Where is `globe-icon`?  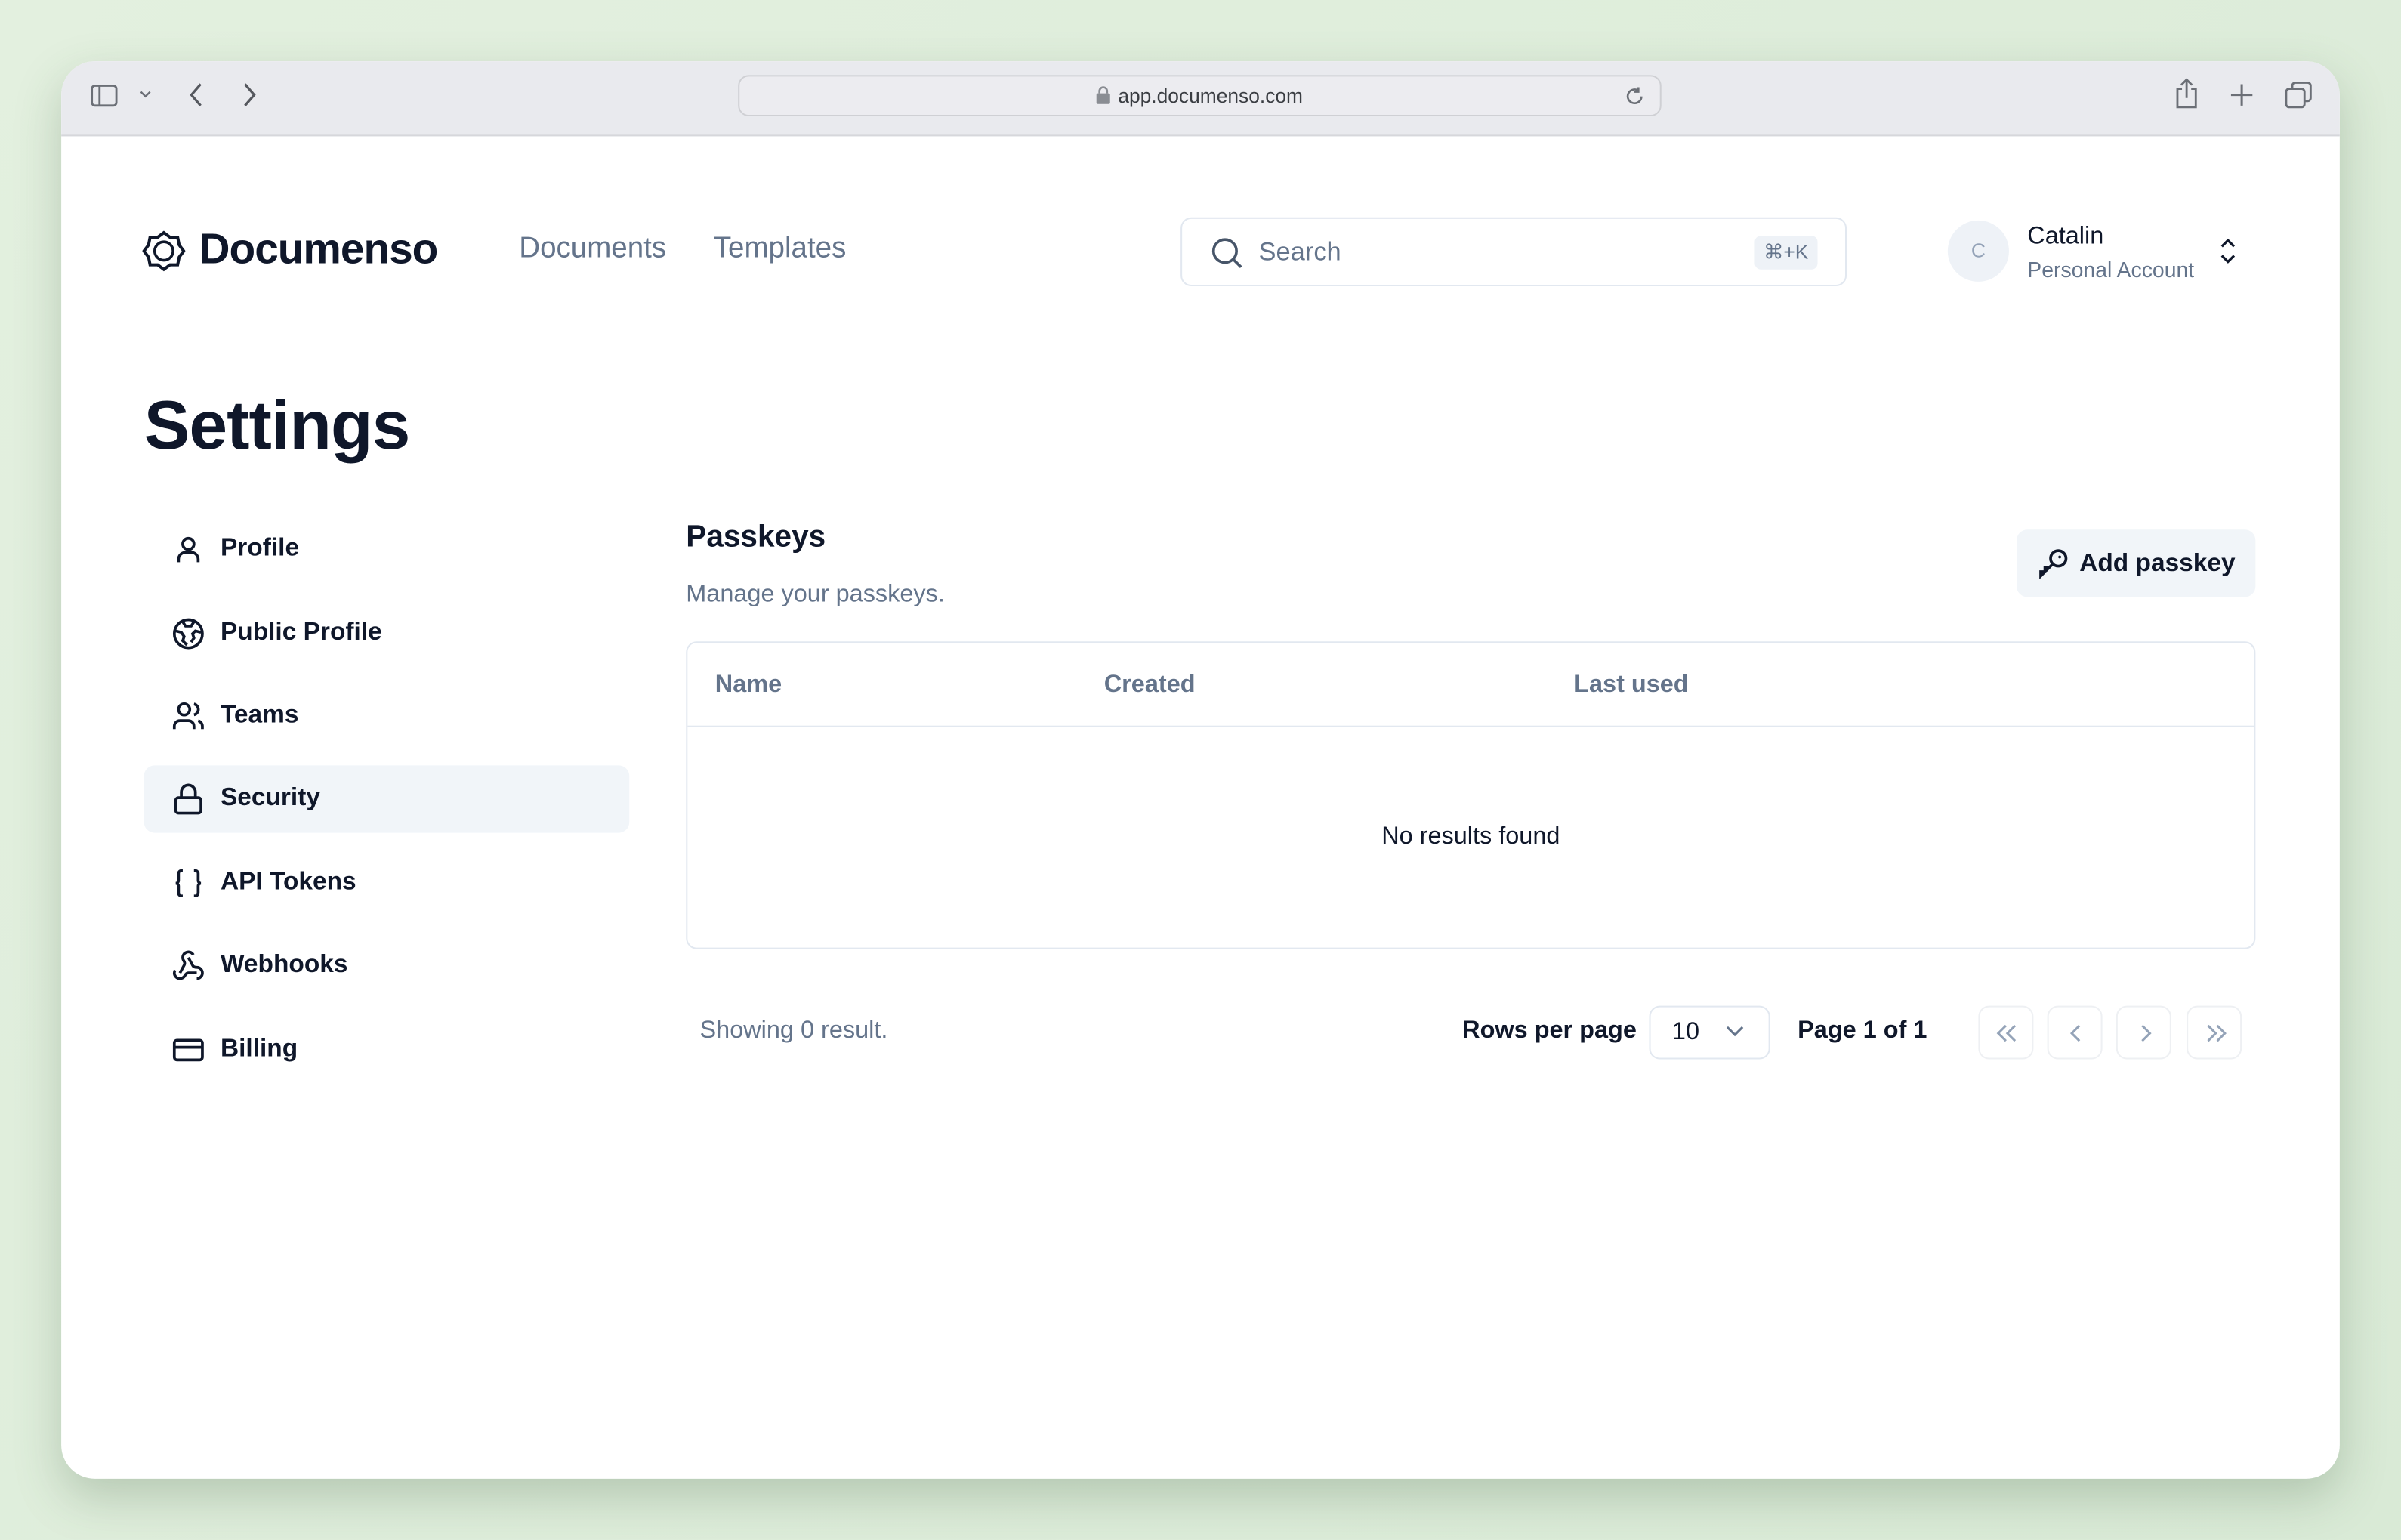 globe-icon is located at coordinates (188, 634).